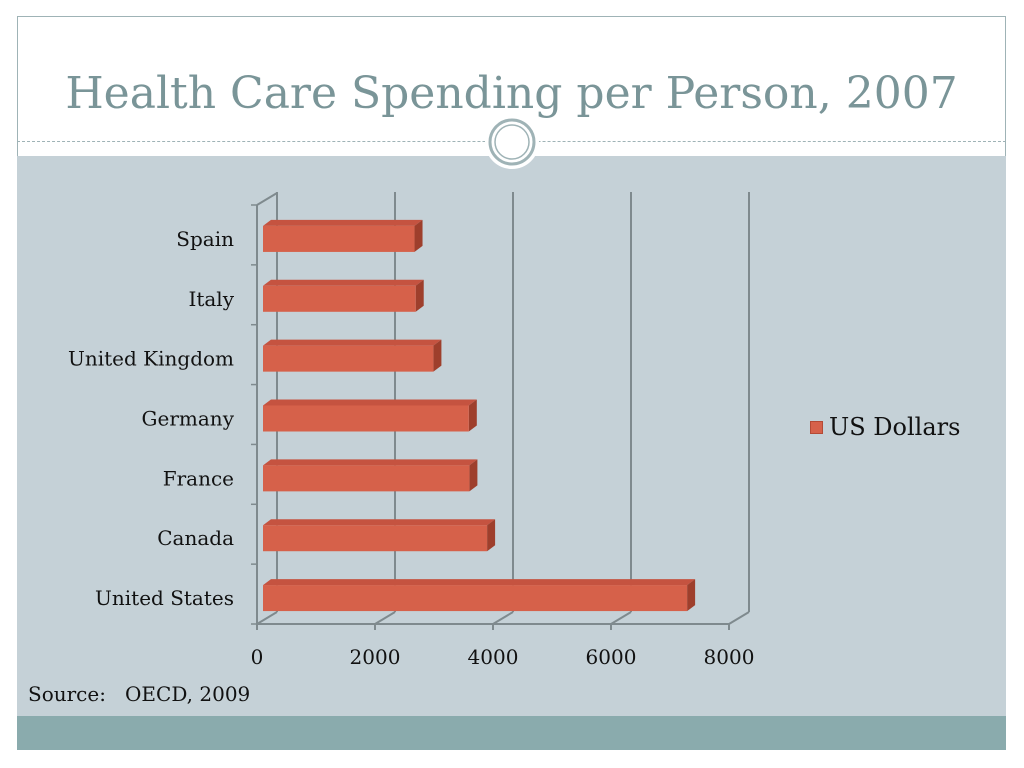 The image size is (1024, 768). Describe the element at coordinates (198, 478) in the screenshot. I see `category-label: France` at that location.